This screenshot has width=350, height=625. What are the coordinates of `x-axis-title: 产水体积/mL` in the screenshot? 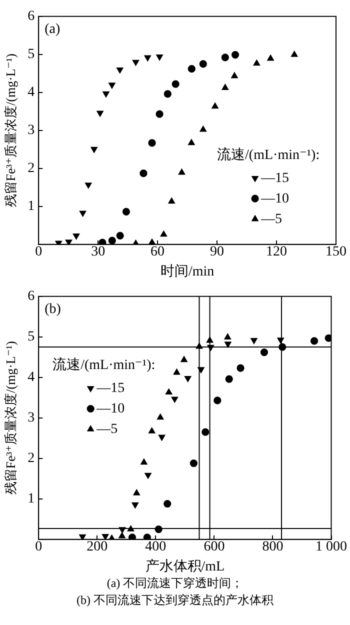 It's located at (185, 566).